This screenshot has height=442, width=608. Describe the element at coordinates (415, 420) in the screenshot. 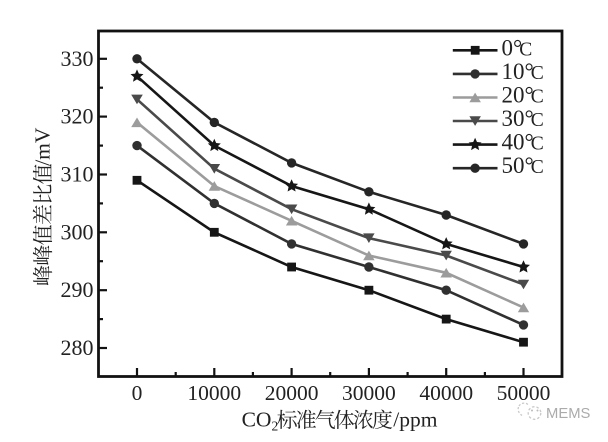

I see `svg-text: /ppm` at that location.